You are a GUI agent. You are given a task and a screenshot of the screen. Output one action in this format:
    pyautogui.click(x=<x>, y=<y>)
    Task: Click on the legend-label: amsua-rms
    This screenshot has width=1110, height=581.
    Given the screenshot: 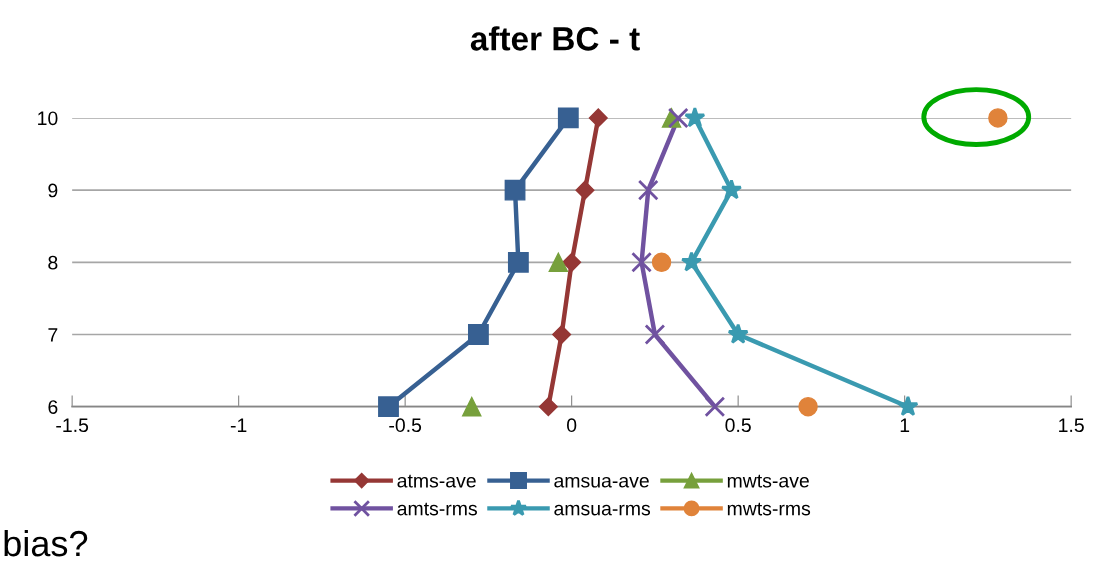 What is the action you would take?
    pyautogui.click(x=602, y=510)
    